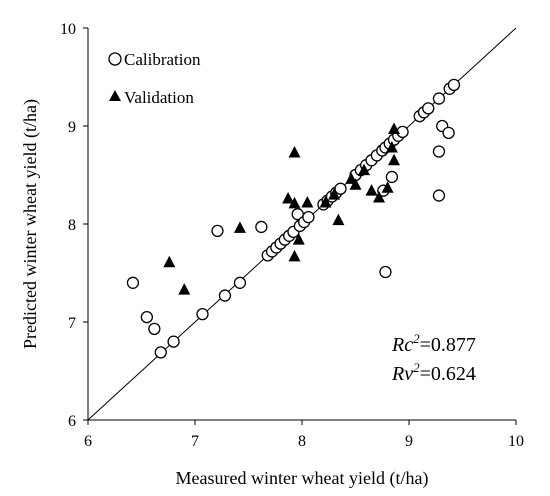 Image resolution: width=550 pixels, height=496 pixels. Describe the element at coordinates (302, 441) in the screenshot. I see `x-tick-label: 8` at that location.